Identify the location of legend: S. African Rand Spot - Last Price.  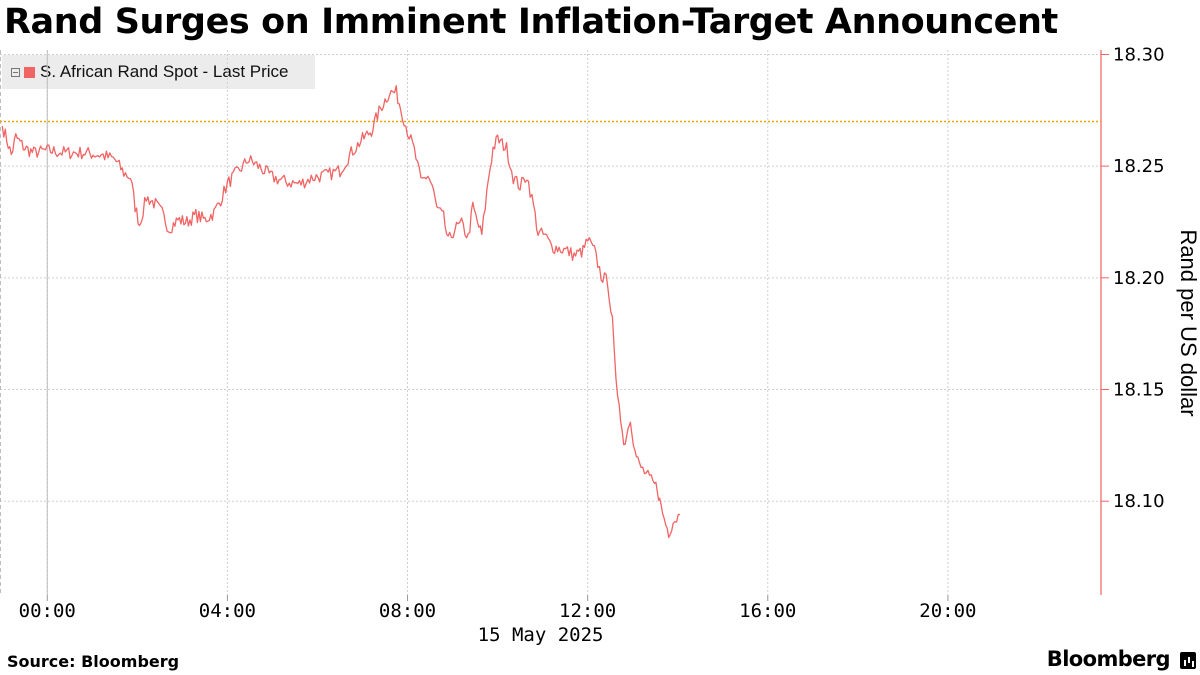
(158, 72).